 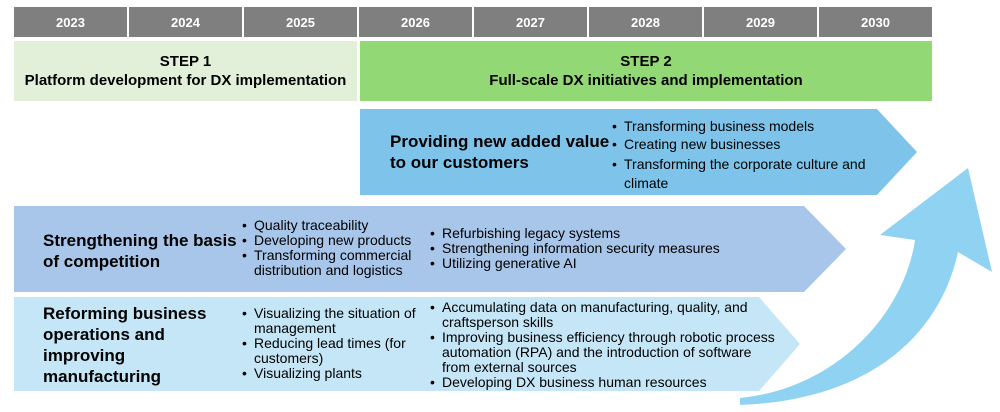 What do you see at coordinates (747, 127) in the screenshot?
I see `list-item: Transforming business models` at bounding box center [747, 127].